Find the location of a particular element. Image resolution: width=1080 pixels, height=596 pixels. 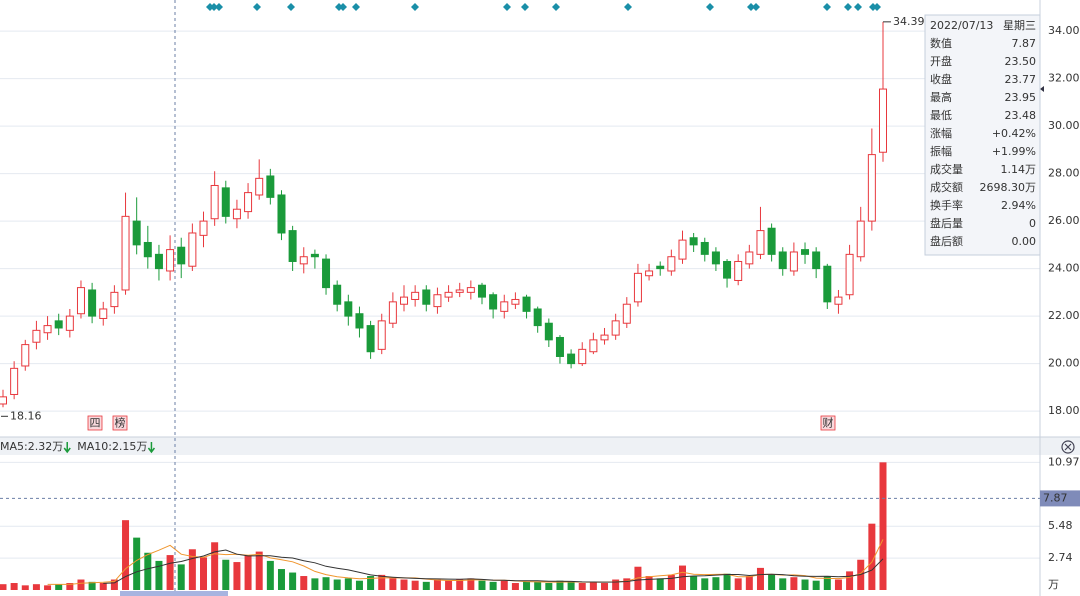

y-tick-label: 20.00 is located at coordinates (1064, 363).